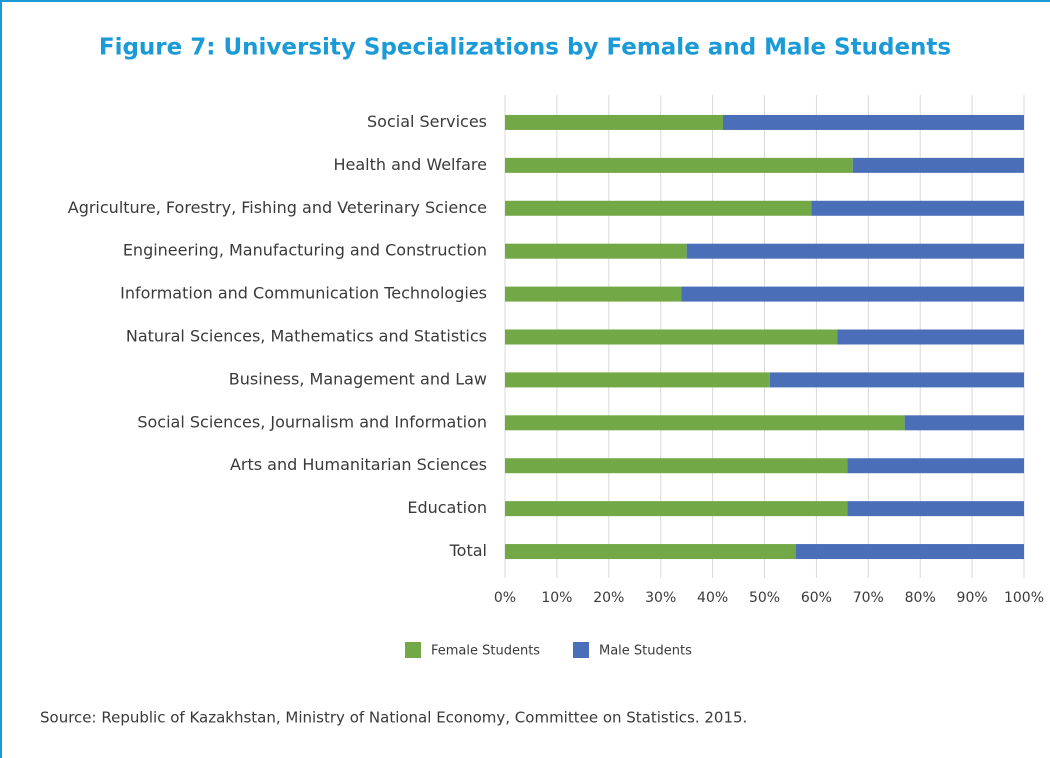  I want to click on x-tick-label: 60%, so click(816, 598).